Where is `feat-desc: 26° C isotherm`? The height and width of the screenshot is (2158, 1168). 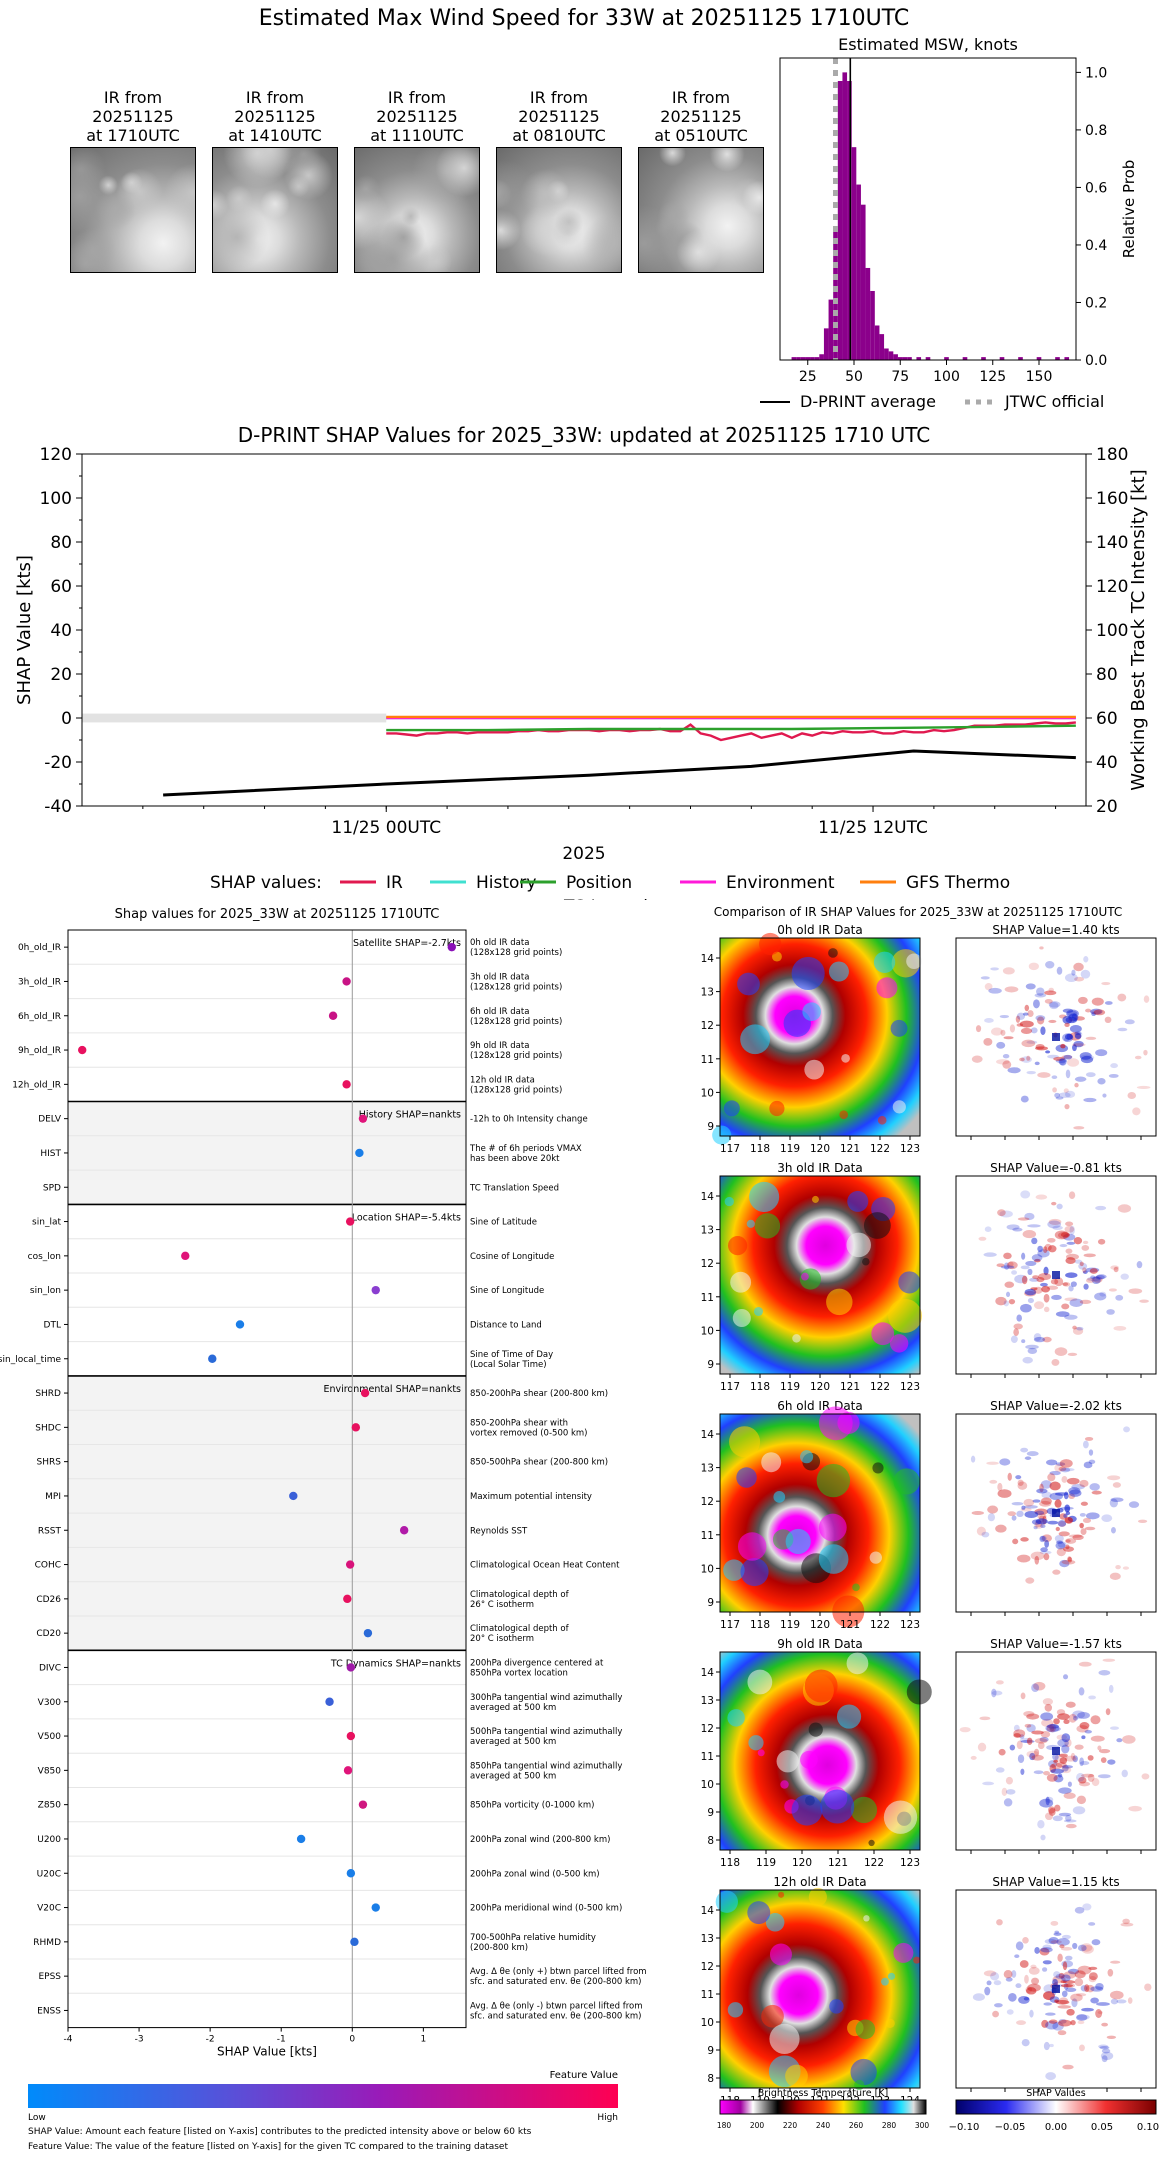
feat-desc: 26° C isotherm is located at coordinates (502, 1605).